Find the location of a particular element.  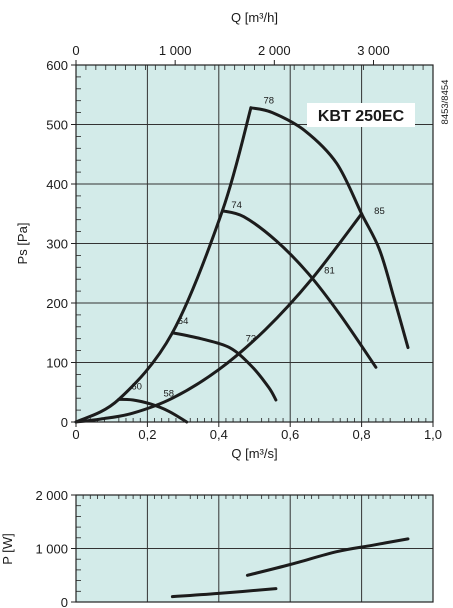

point-label: 81 is located at coordinates (329, 270).